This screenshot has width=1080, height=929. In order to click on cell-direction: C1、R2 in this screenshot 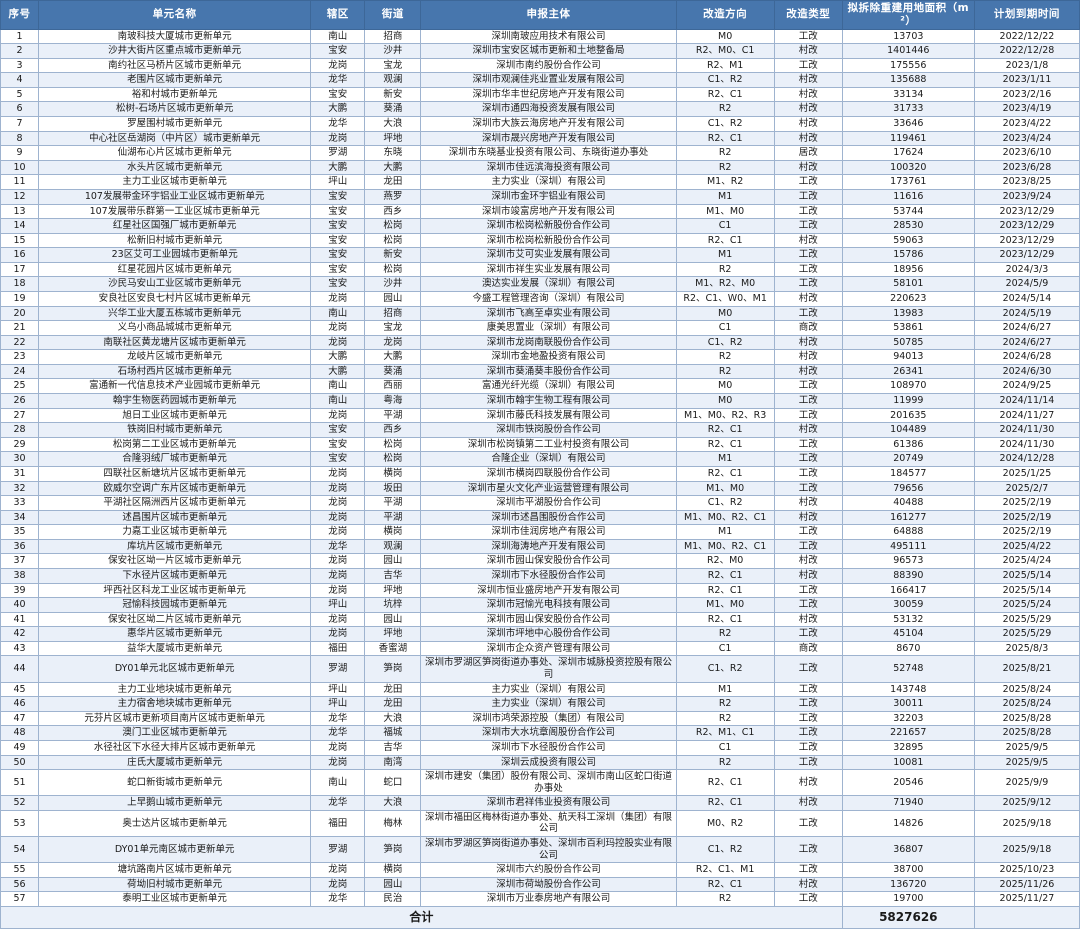, I will do `click(725, 80)`.